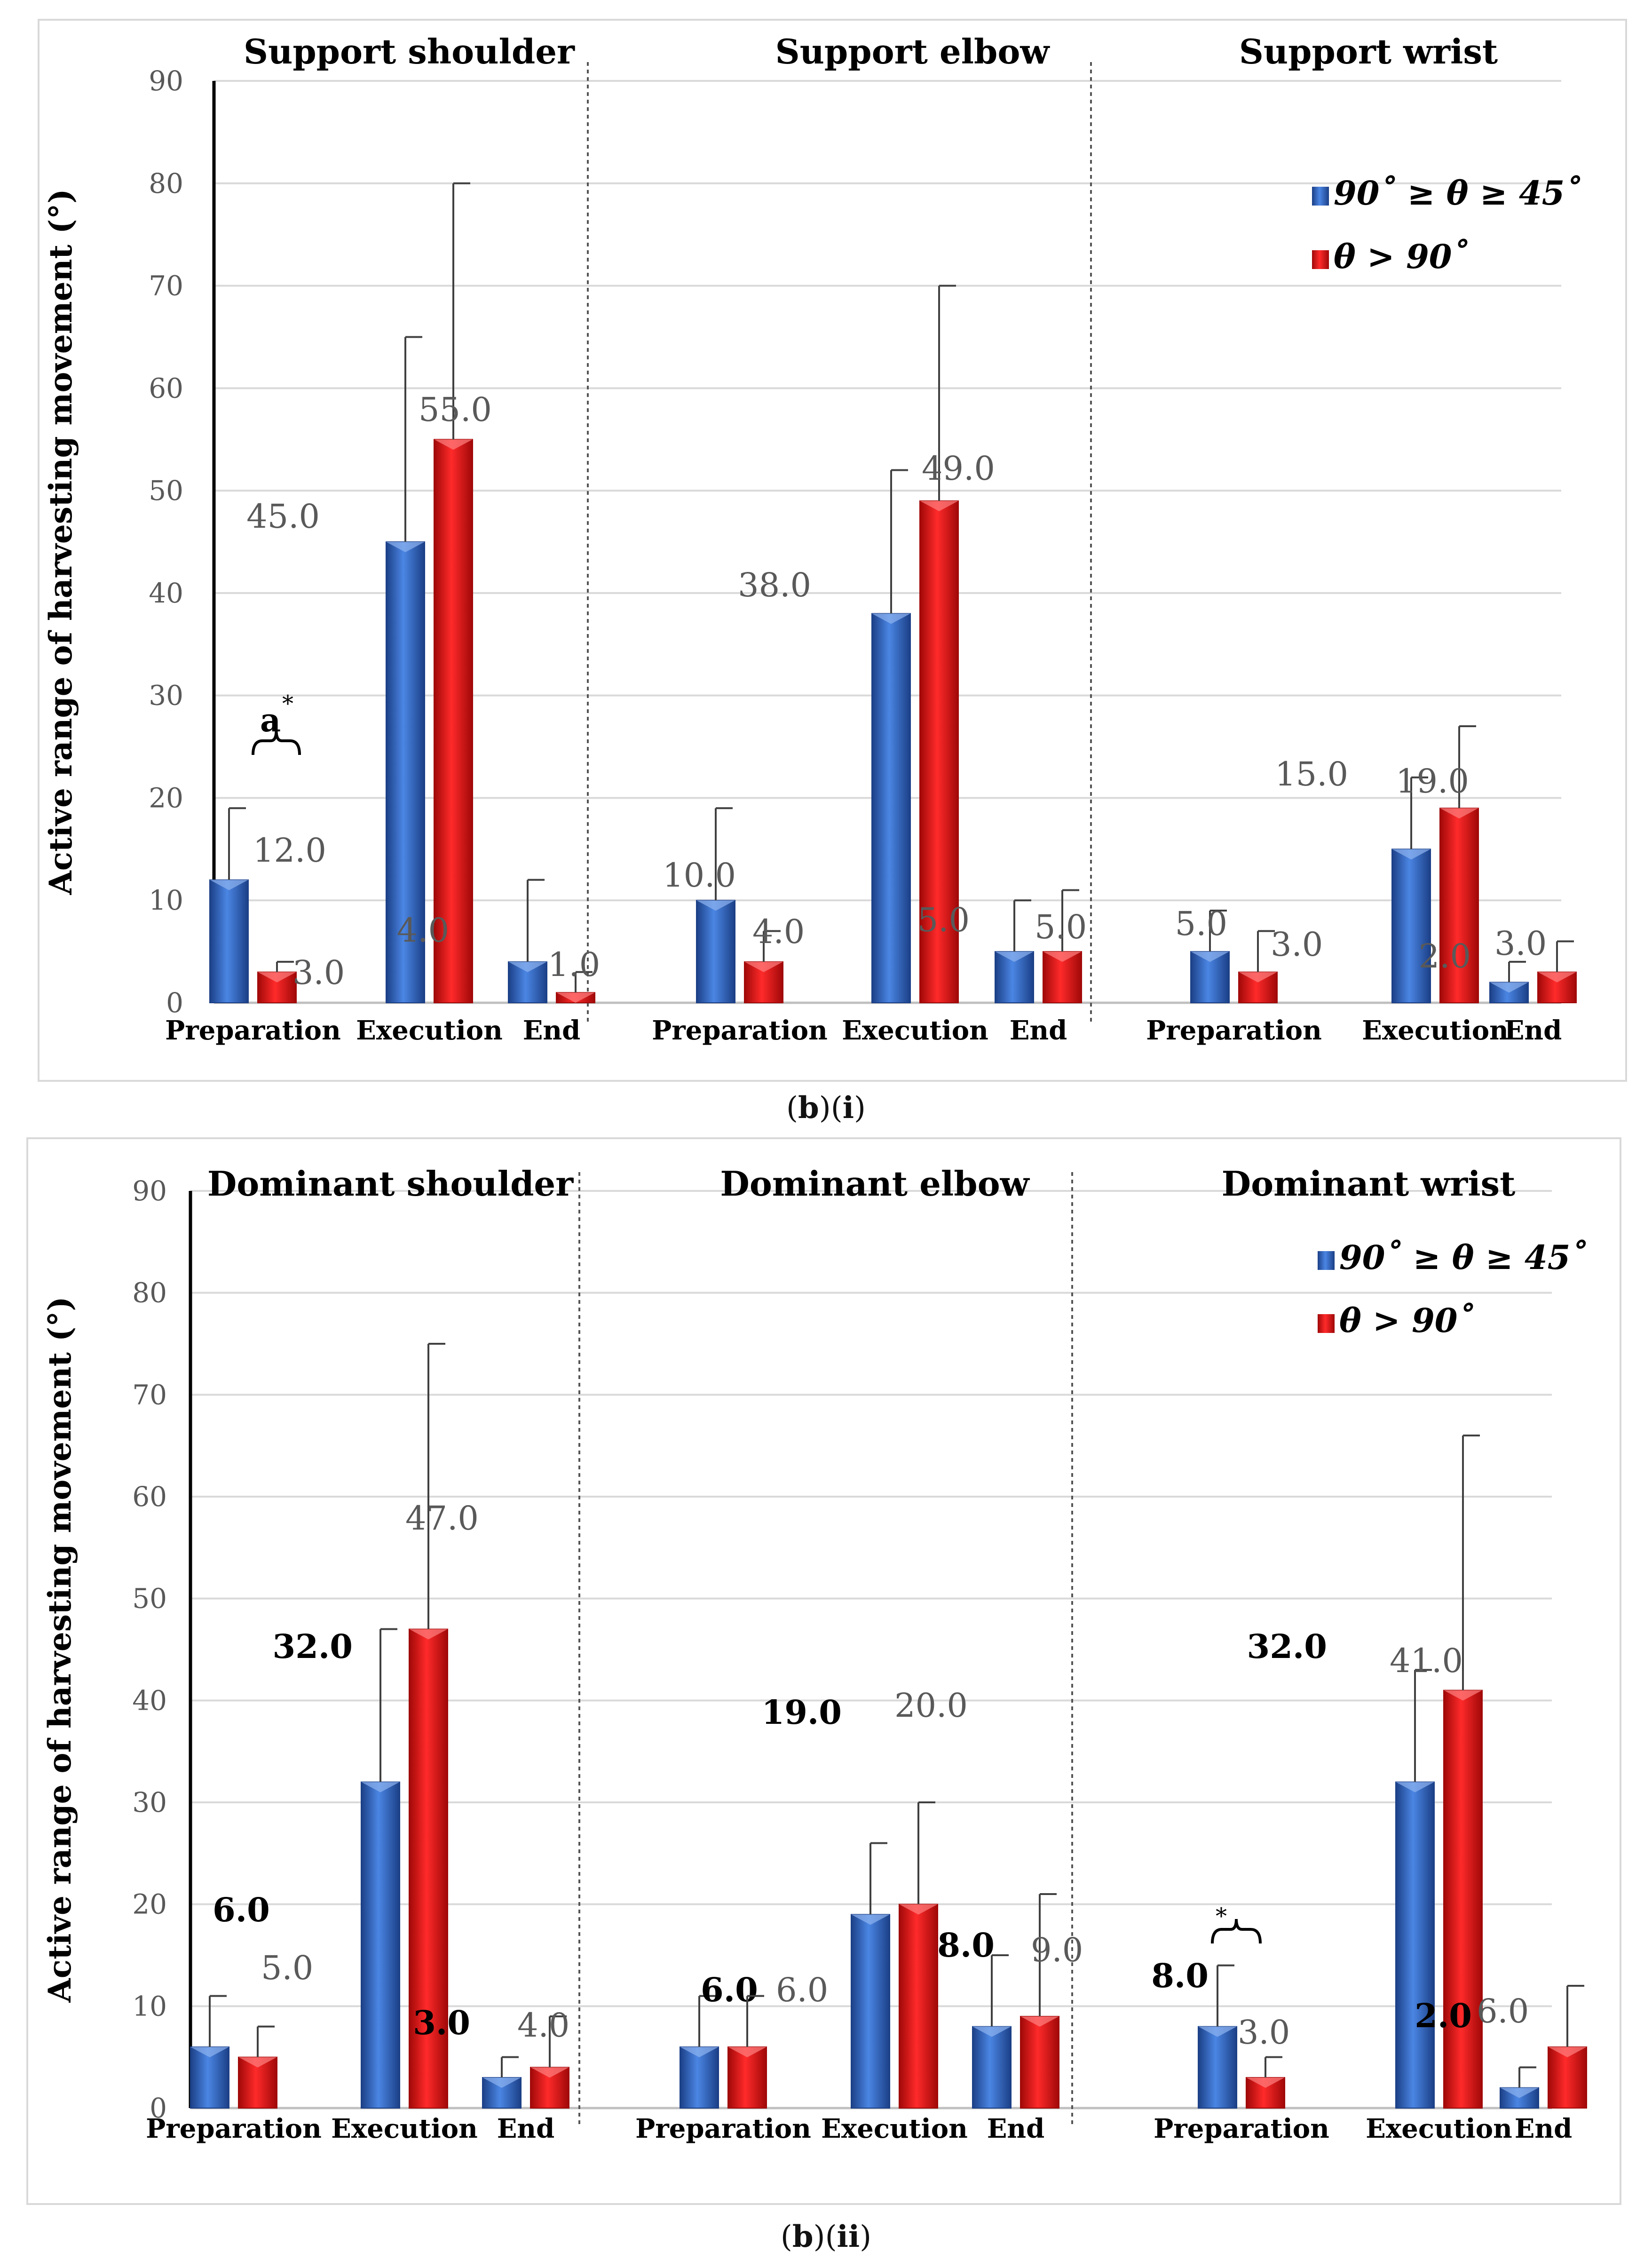  What do you see at coordinates (1401, 256) in the screenshot?
I see `legend-label-1: θ > 90˚` at bounding box center [1401, 256].